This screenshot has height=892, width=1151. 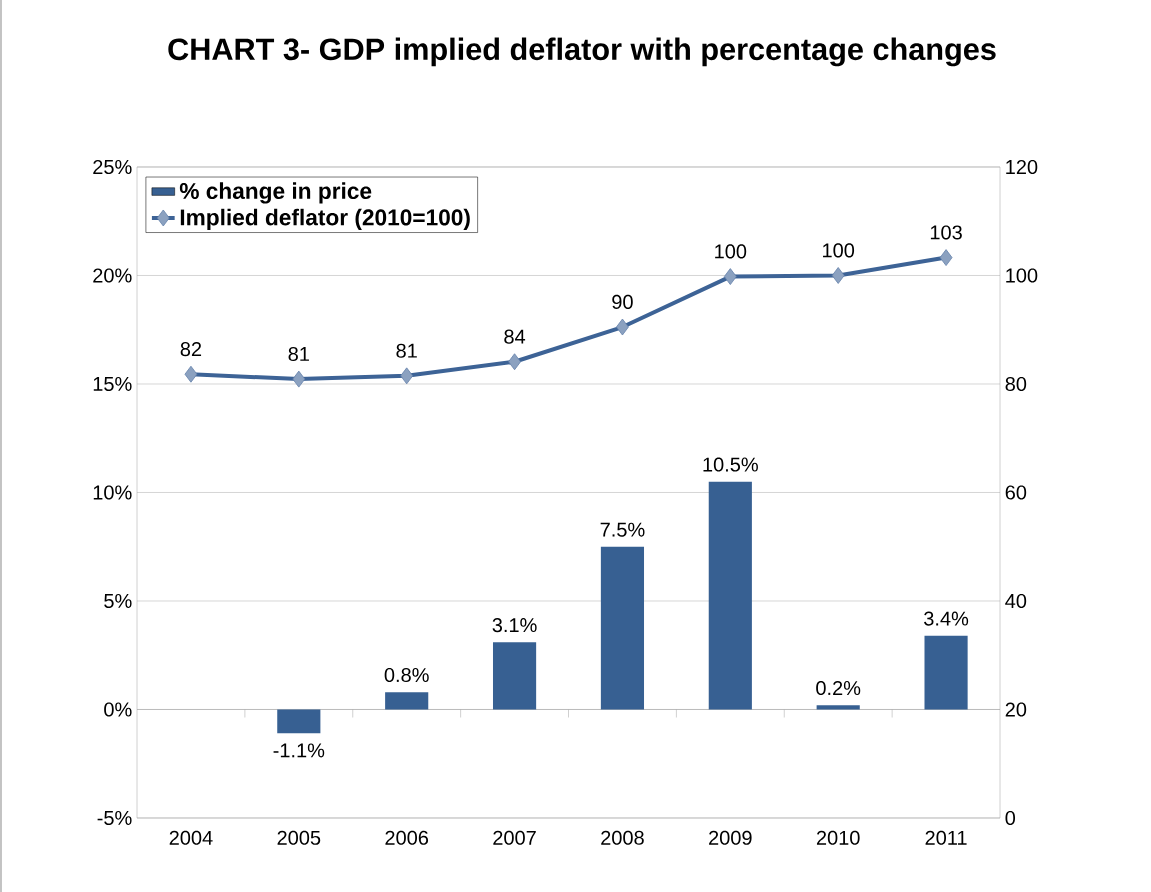 What do you see at coordinates (112, 167) in the screenshot?
I see `y-tick-label: 25%` at bounding box center [112, 167].